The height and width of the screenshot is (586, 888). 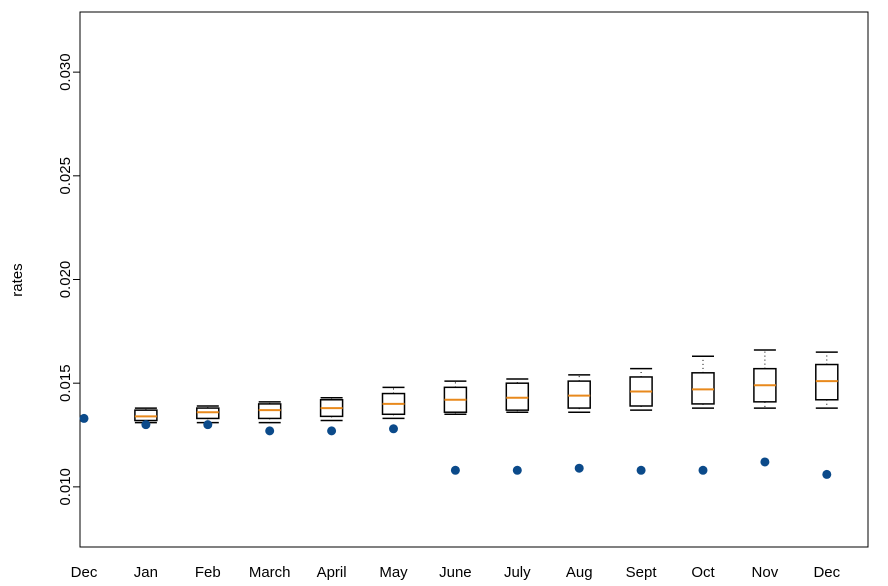 I want to click on x-tick-label: June, so click(x=455, y=572).